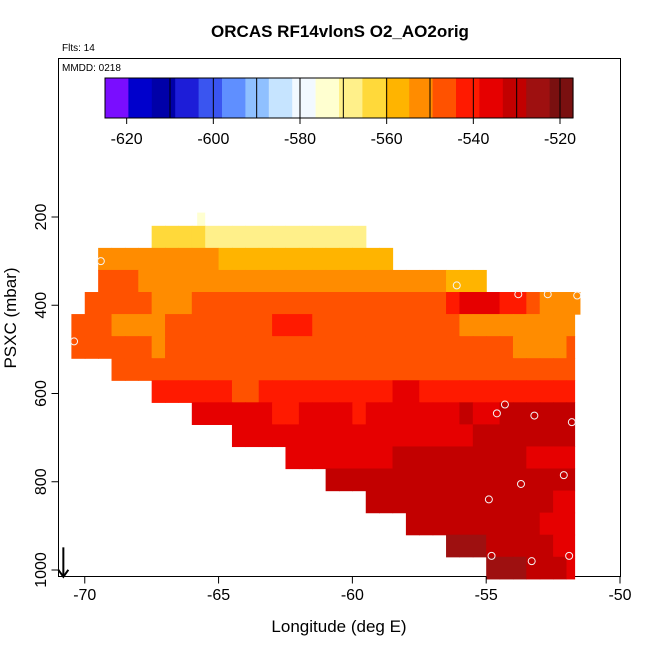 Image resolution: width=650 pixels, height=650 pixels. Describe the element at coordinates (41, 217) in the screenshot. I see `y-tick-label: 200` at that location.